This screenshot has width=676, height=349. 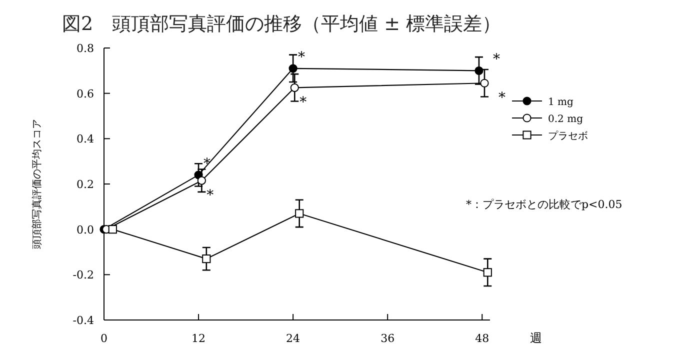 I want to click on legend-label: プラセボ, so click(x=568, y=136).